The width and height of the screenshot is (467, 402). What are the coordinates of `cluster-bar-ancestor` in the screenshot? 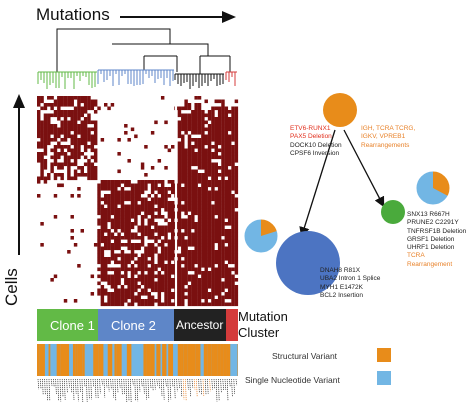 It's located at (200, 325).